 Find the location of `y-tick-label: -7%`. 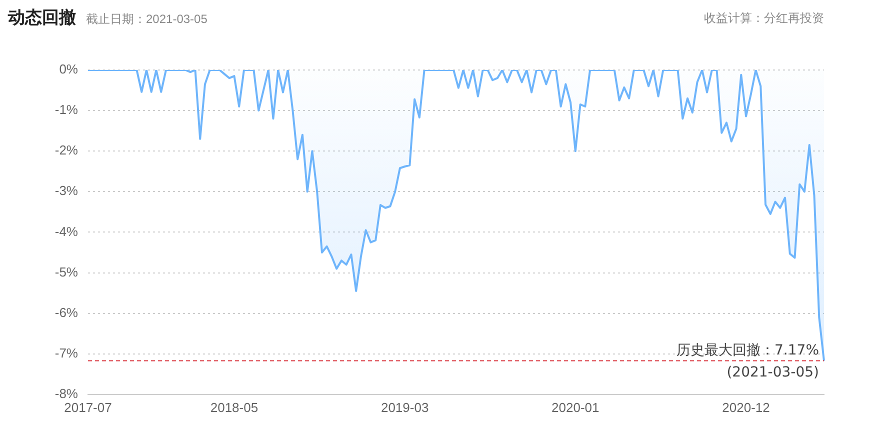

y-tick-label: -7% is located at coordinates (66, 352).